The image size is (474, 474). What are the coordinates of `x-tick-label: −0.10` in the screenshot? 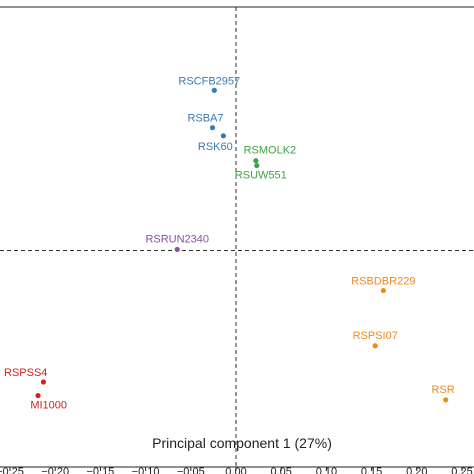 It's located at (146, 470).